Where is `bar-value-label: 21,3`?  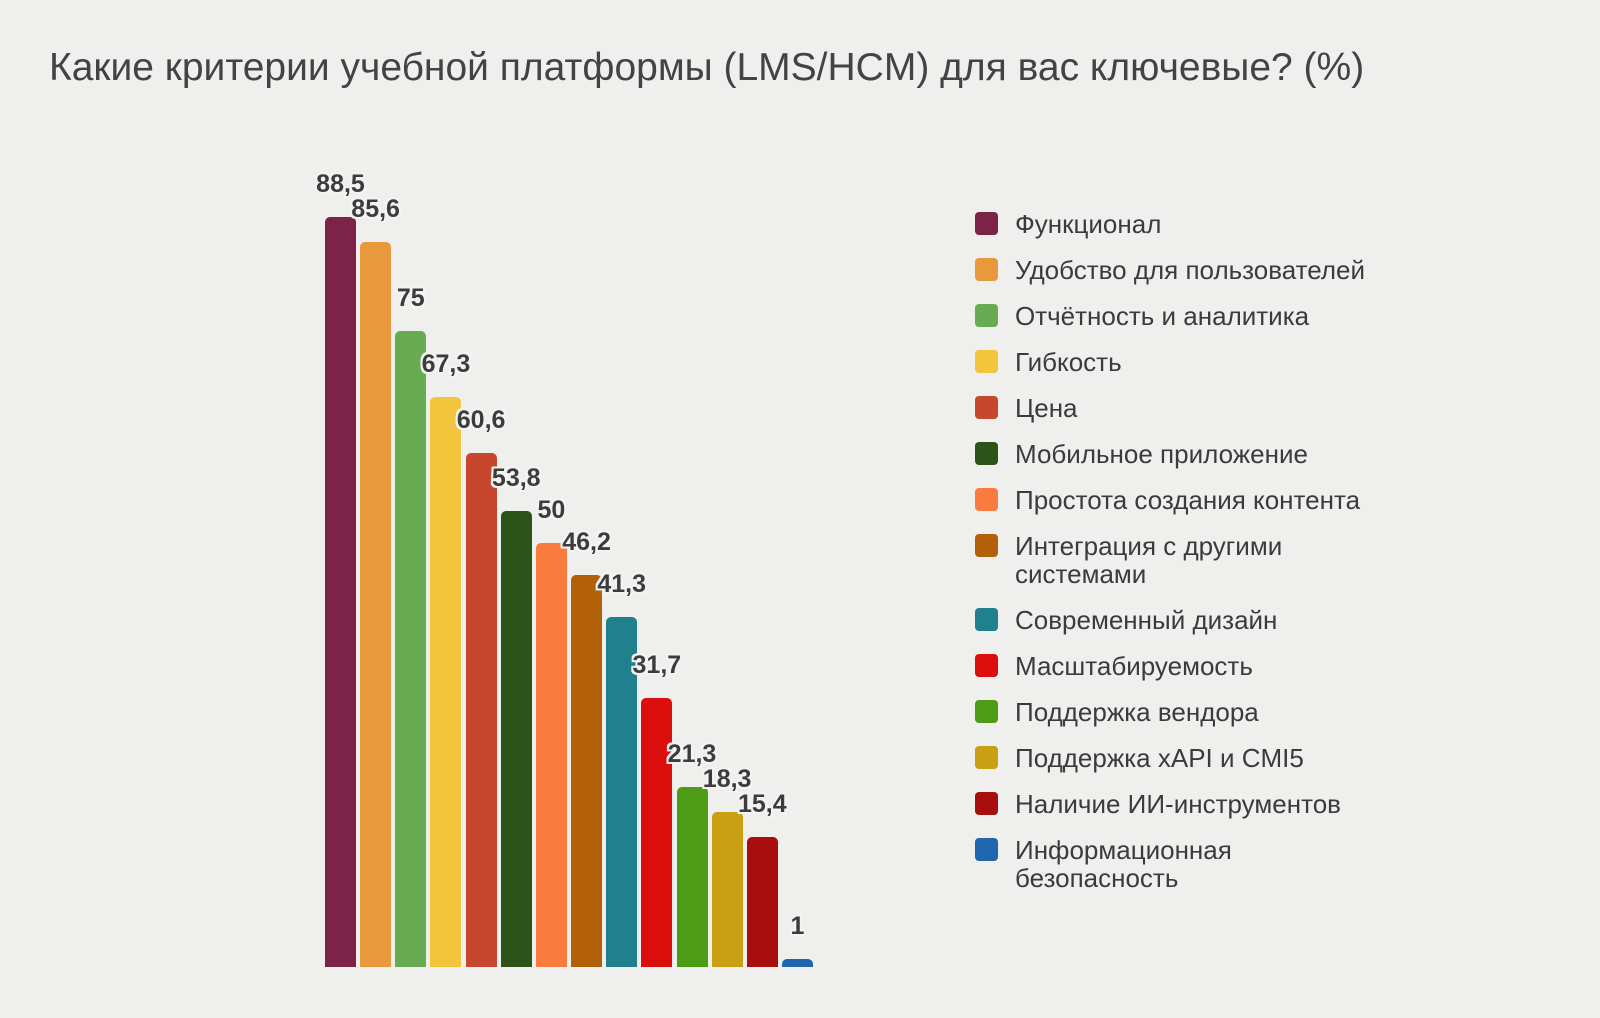
bar-value-label: 21,3 is located at coordinates (692, 753).